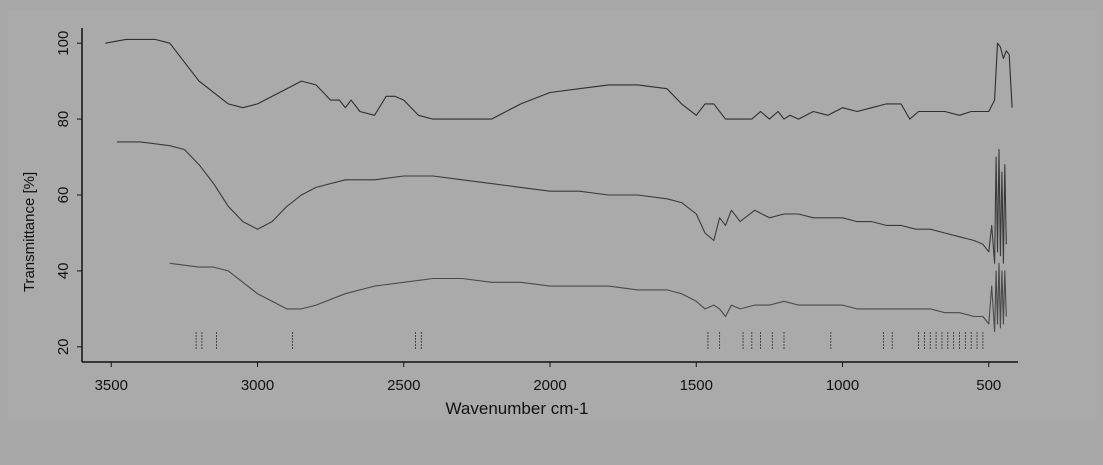  Describe the element at coordinates (63, 119) in the screenshot. I see `y-tick-label: 80` at that location.